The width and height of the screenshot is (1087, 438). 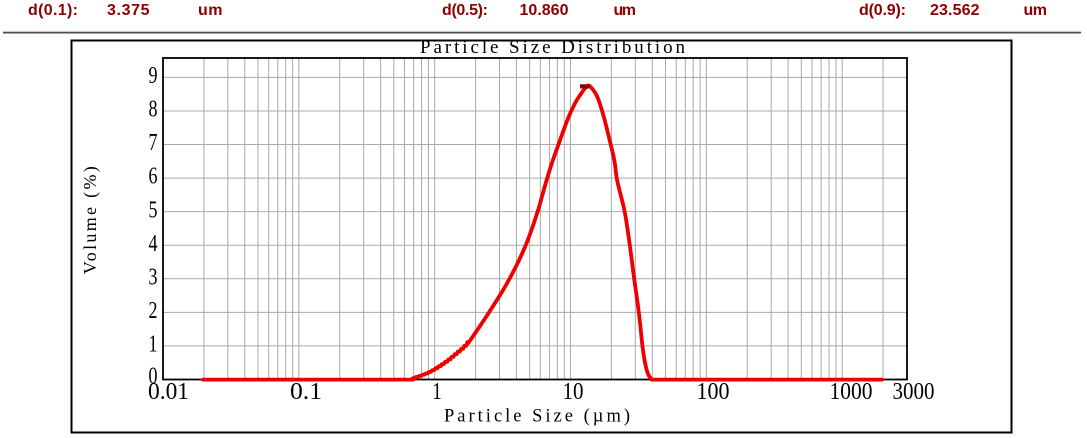 What do you see at coordinates (153, 143) in the screenshot?
I see `svg-text: 7` at bounding box center [153, 143].